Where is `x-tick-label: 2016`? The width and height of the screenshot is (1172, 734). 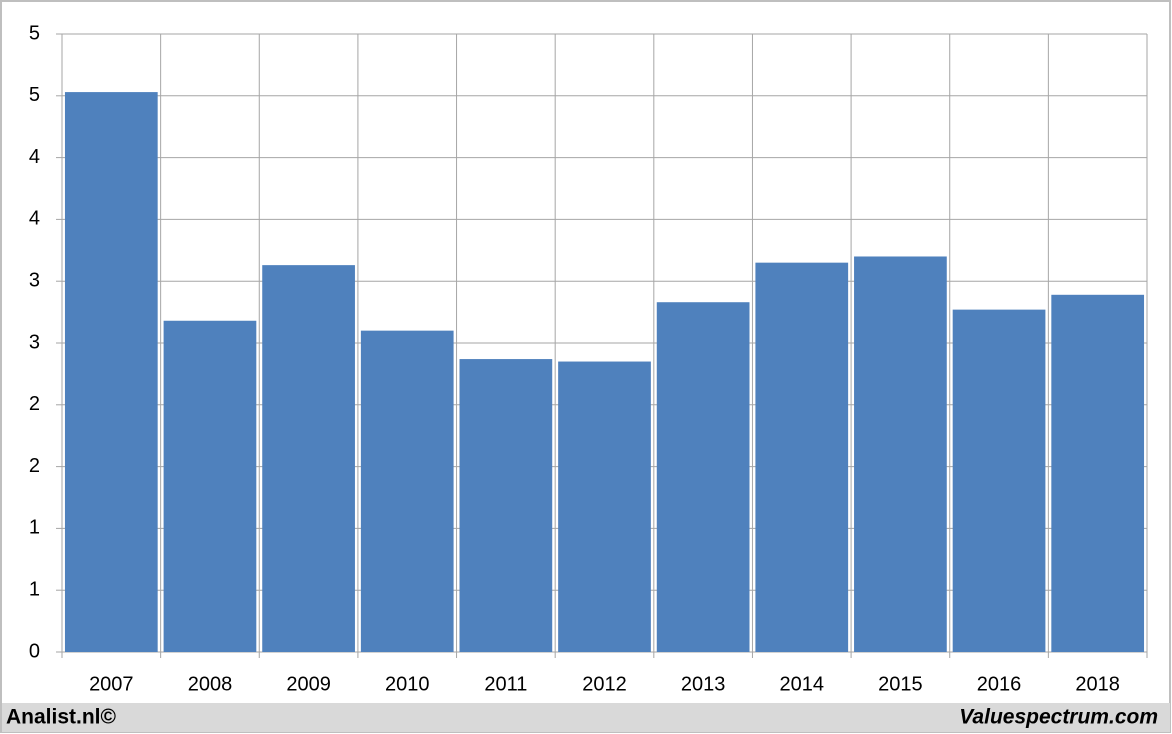 x-tick-label: 2016 is located at coordinates (999, 684).